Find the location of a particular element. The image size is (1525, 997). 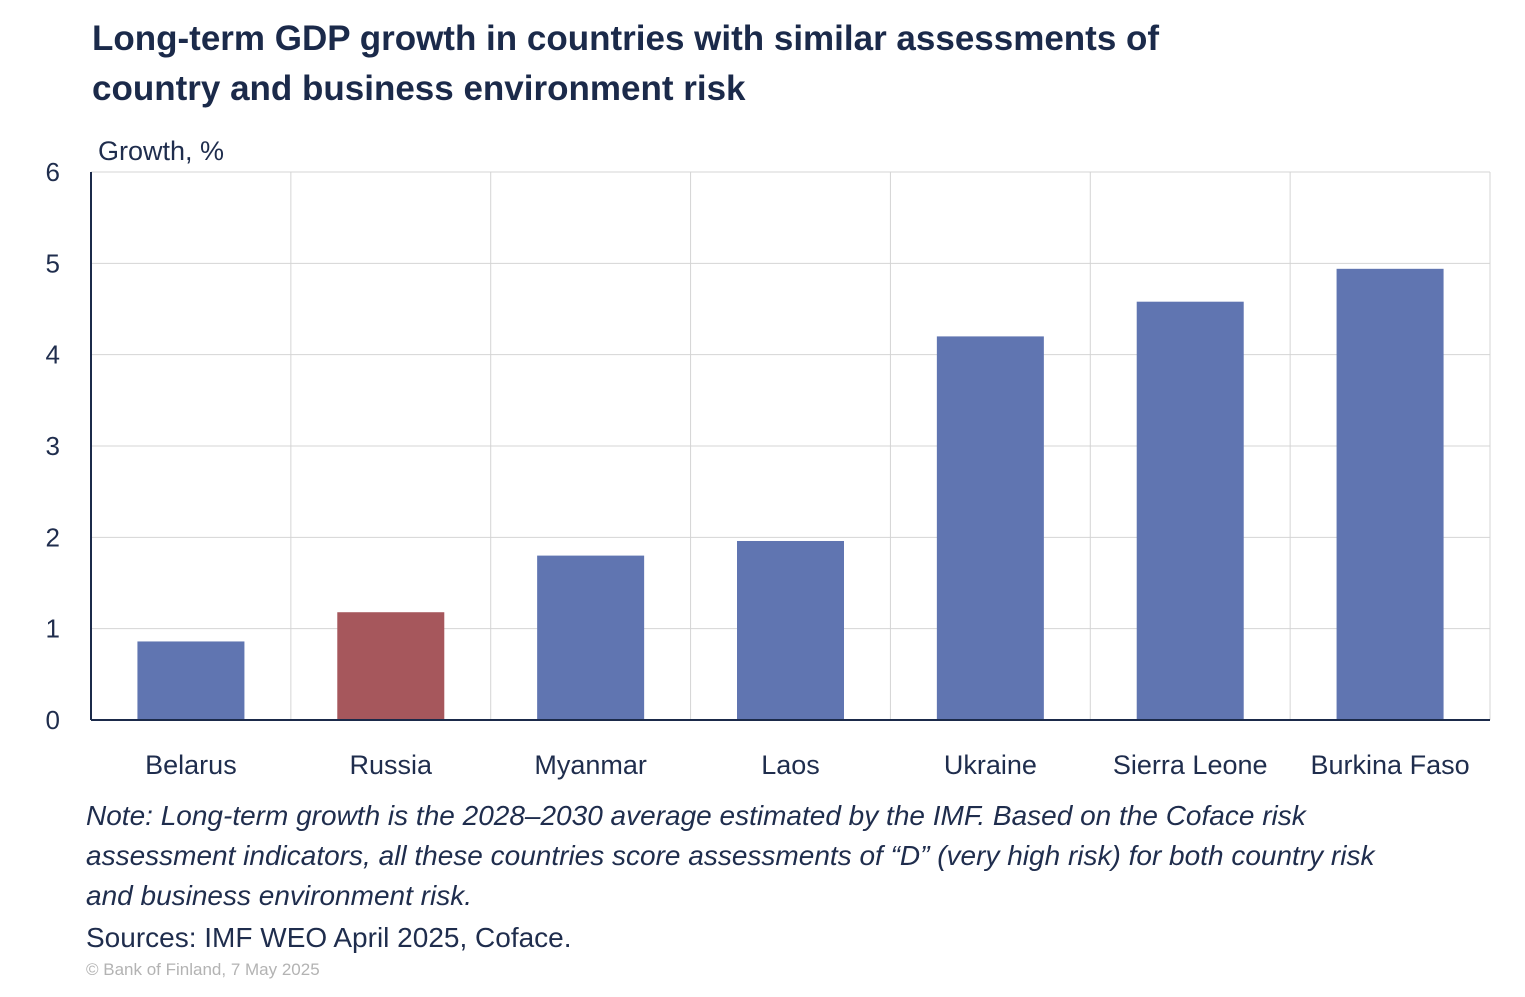

y-tick-label: 0 is located at coordinates (53, 720).